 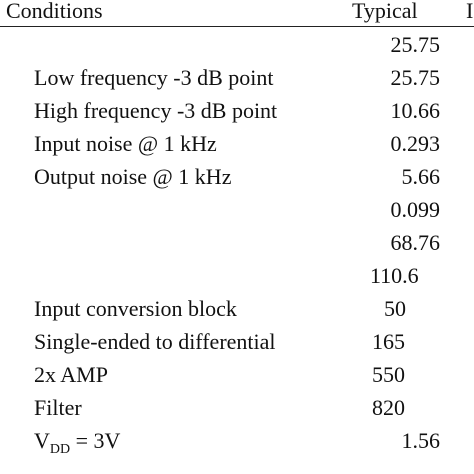 What do you see at coordinates (415, 143) in the screenshot?
I see `row-value: 0.293` at bounding box center [415, 143].